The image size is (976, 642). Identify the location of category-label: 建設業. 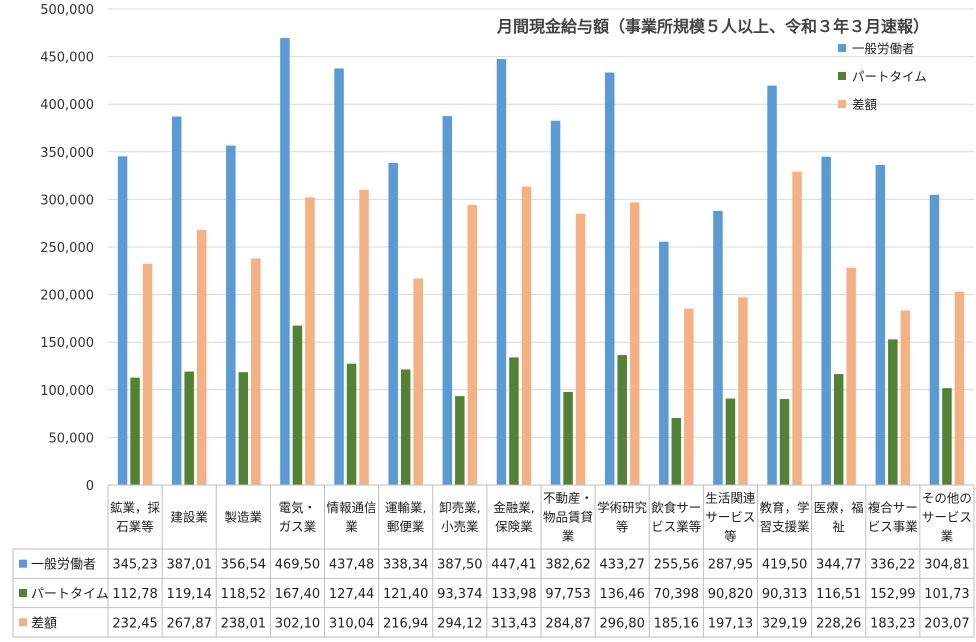
(189, 517).